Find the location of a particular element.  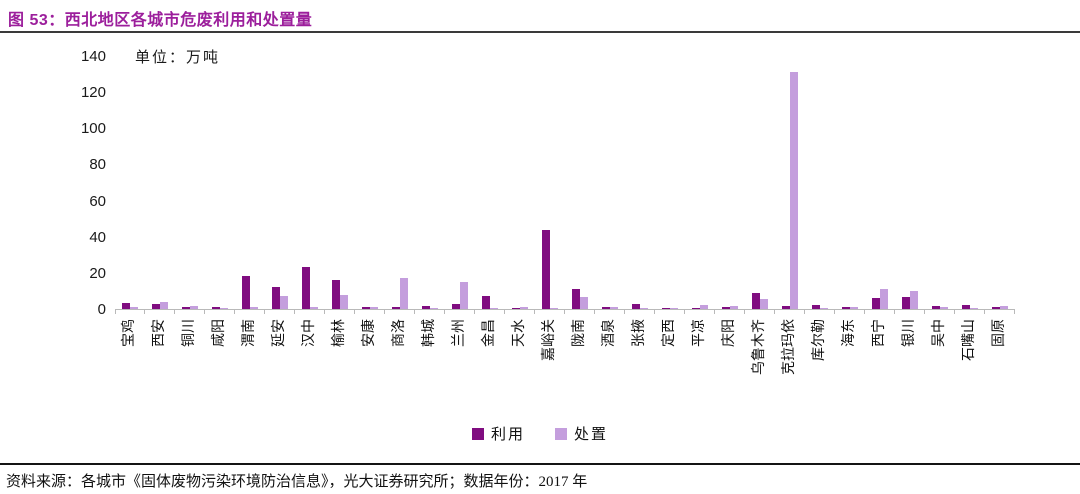

x-tick: 海东 is located at coordinates (850, 367).